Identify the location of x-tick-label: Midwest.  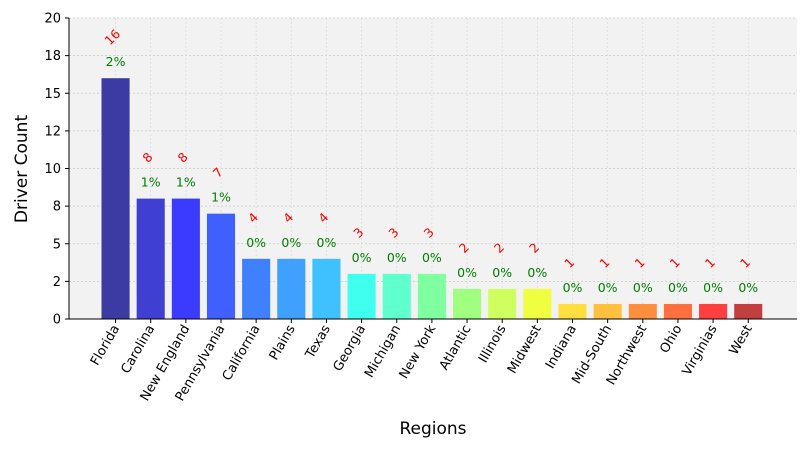
(525, 350).